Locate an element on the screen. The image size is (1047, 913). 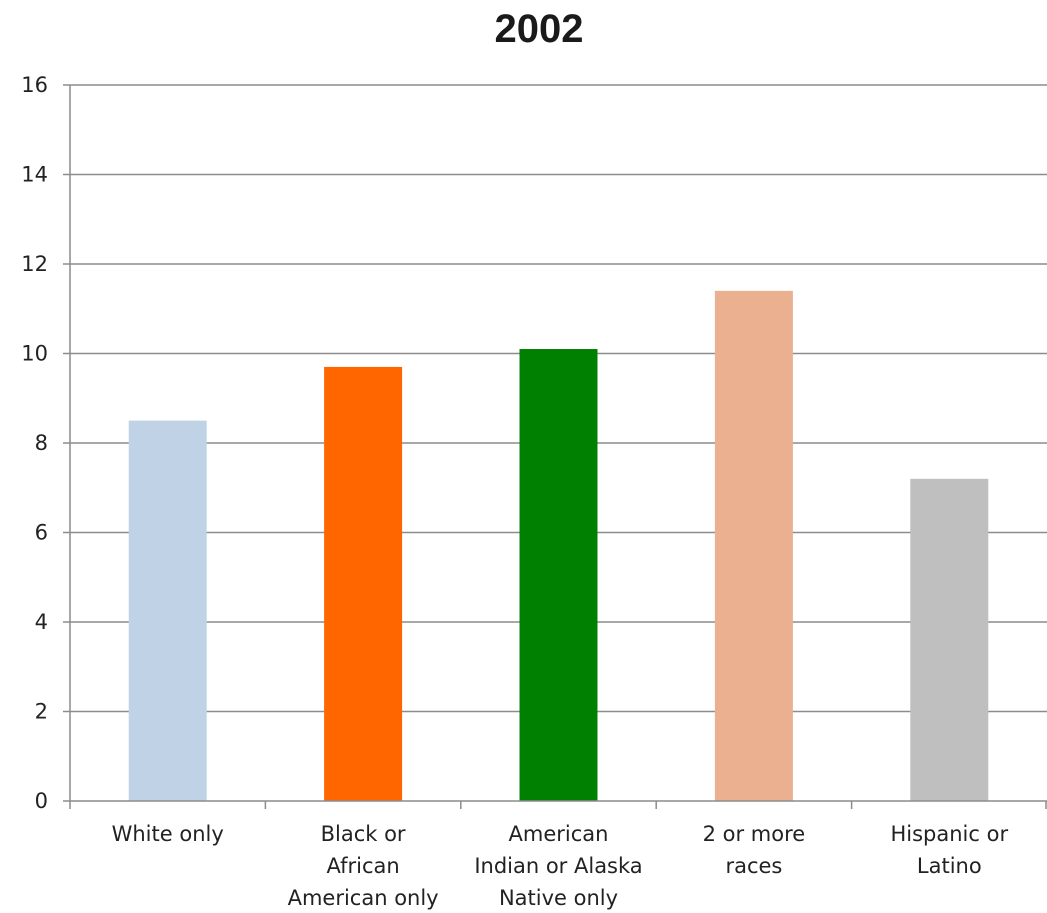
y-tick-label: 0 is located at coordinates (41, 801).